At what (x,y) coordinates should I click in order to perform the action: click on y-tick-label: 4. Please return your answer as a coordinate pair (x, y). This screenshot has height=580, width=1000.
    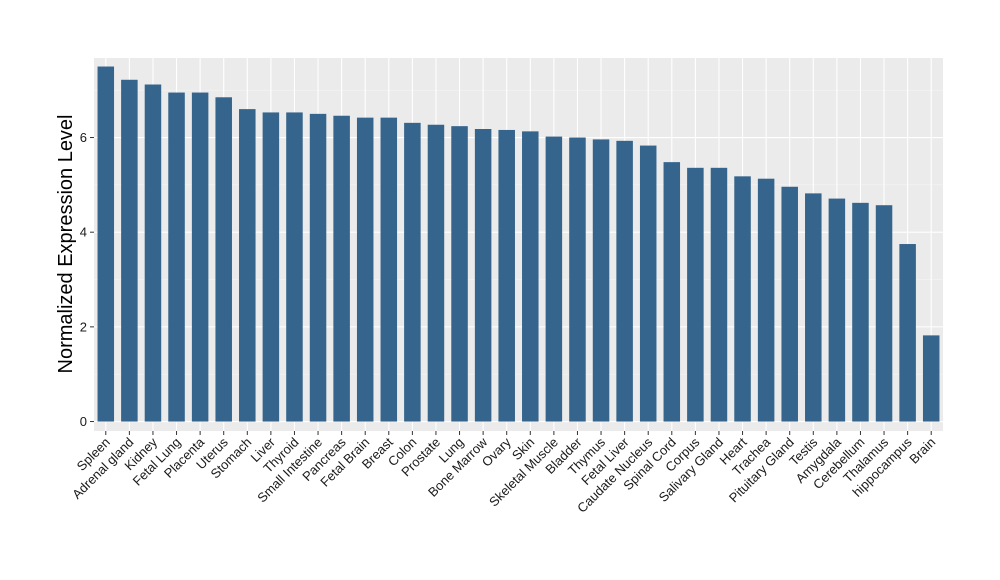
    Looking at the image, I should click on (83, 232).